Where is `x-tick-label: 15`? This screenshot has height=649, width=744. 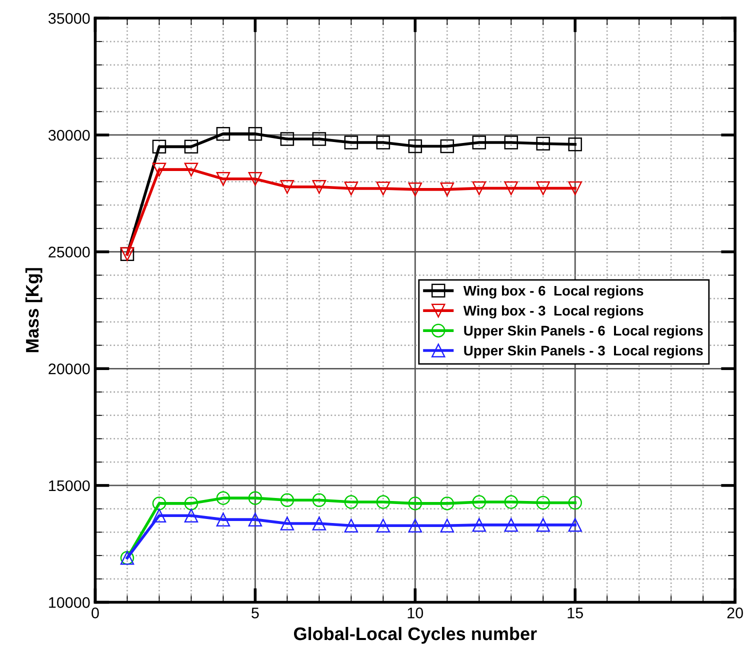 x-tick-label: 15 is located at coordinates (575, 613).